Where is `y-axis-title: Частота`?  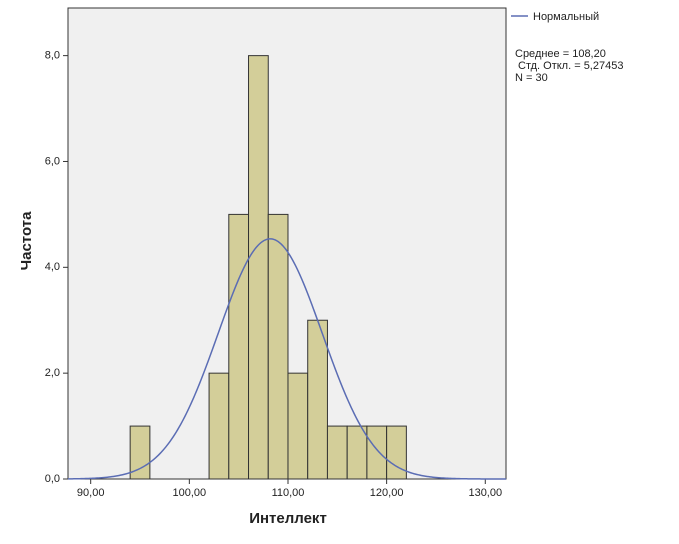
y-axis-title: Частота is located at coordinates (26, 241).